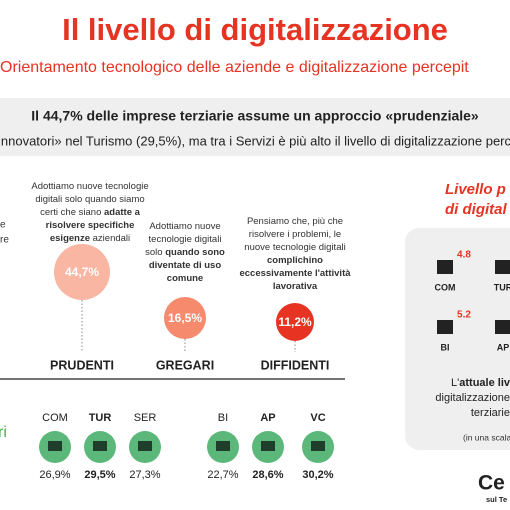  I want to click on text-segment: certi che siano, so click(72, 212).